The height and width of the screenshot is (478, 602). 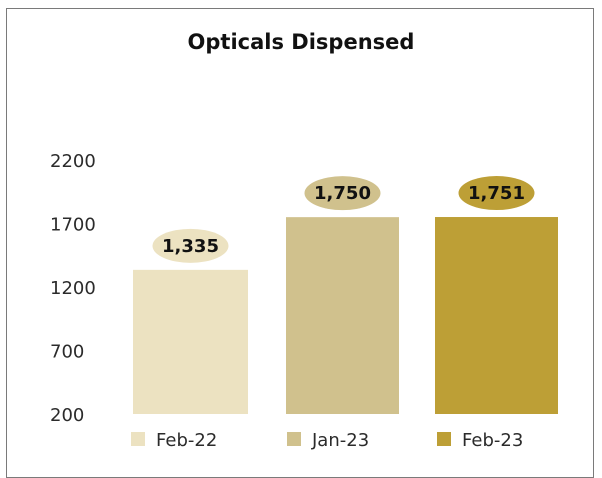 I want to click on data-label: 1,750, so click(x=342, y=193).